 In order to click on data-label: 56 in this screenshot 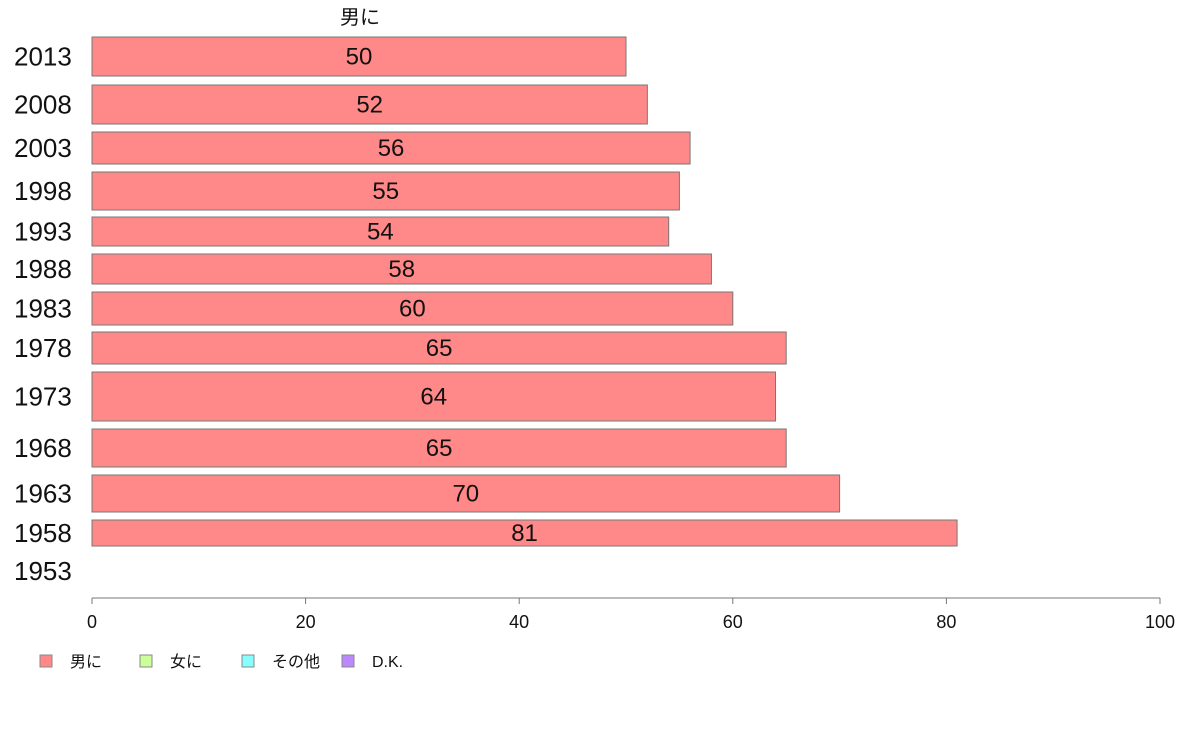, I will do `click(391, 148)`.